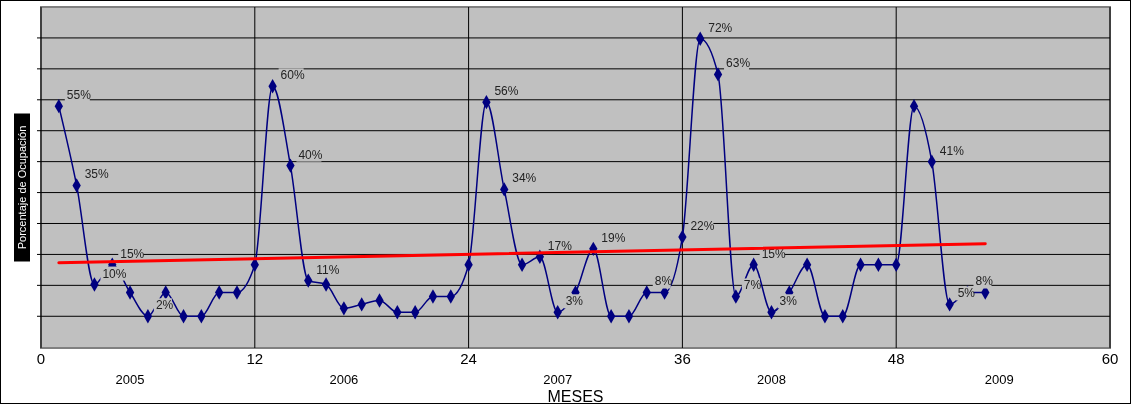 The height and width of the screenshot is (404, 1131). What do you see at coordinates (738, 63) in the screenshot?
I see `data-label: 63%` at bounding box center [738, 63].